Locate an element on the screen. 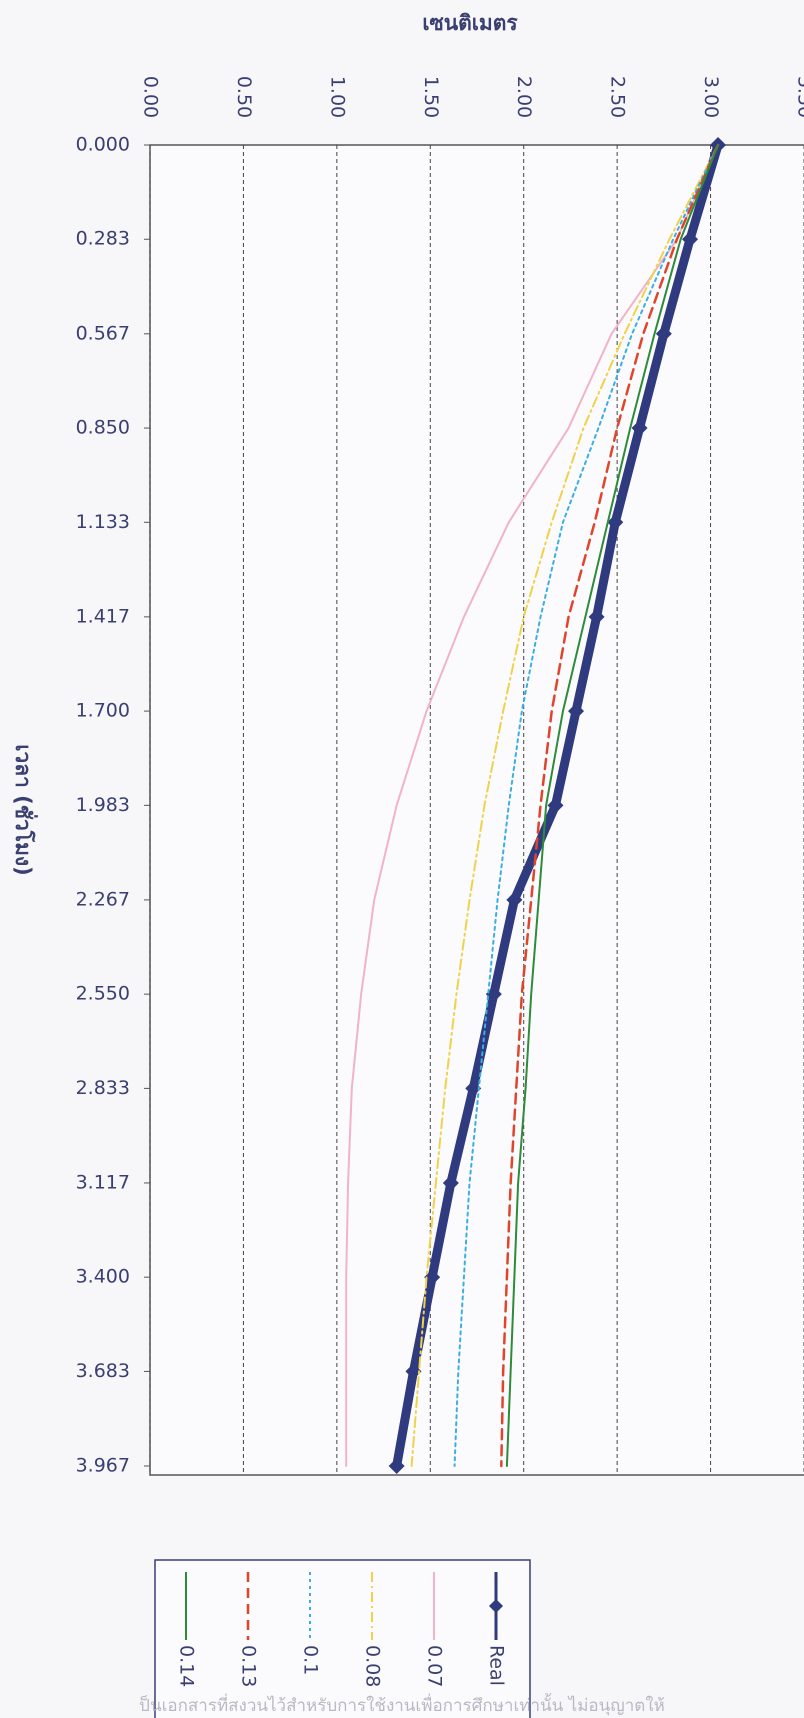 Image resolution: width=804 pixels, height=1718 pixels. x-tick-label: 0.850 is located at coordinates (103, 428).